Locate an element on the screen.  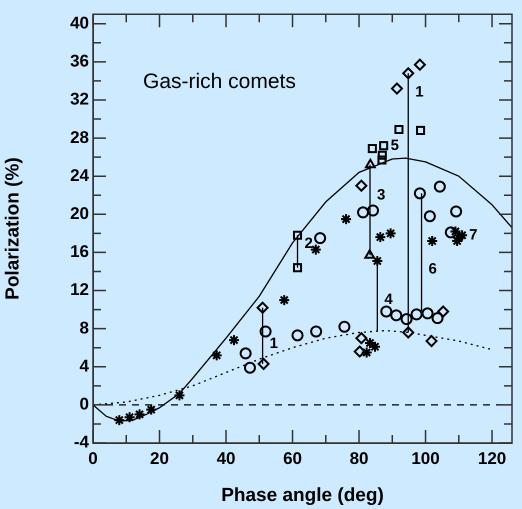
annotation: 6 is located at coordinates (432, 269).